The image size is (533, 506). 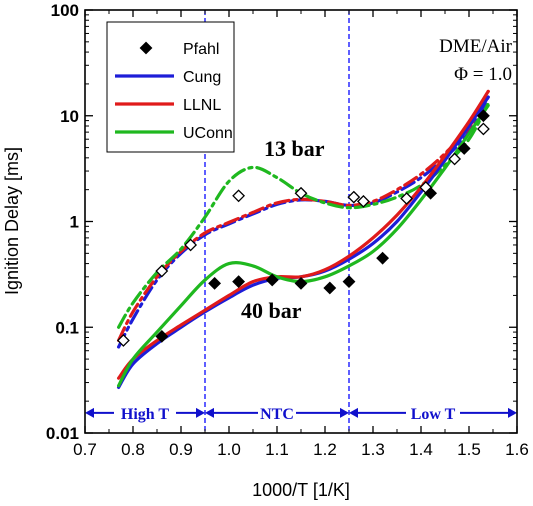 I want to click on y-tick-label: 10, so click(x=69, y=116).